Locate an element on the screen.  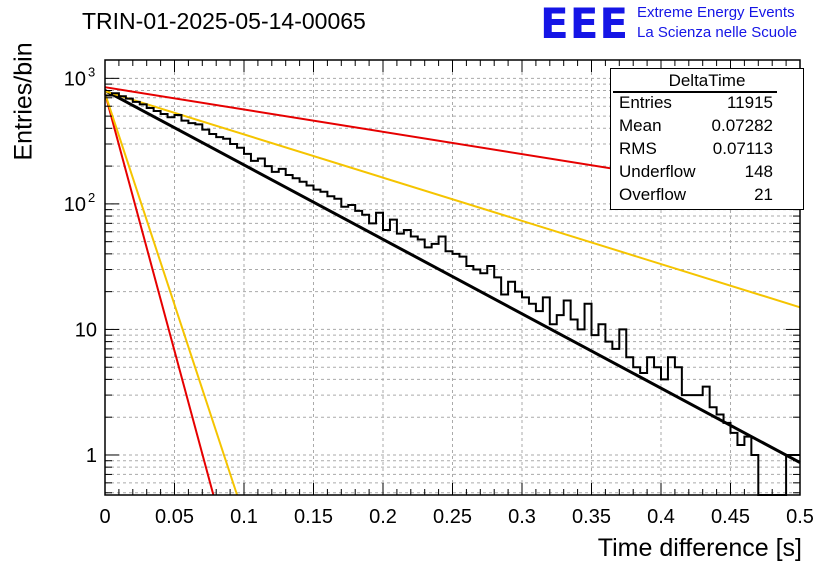
stats-row-underflow: Underflow 148 is located at coordinates (696, 173).